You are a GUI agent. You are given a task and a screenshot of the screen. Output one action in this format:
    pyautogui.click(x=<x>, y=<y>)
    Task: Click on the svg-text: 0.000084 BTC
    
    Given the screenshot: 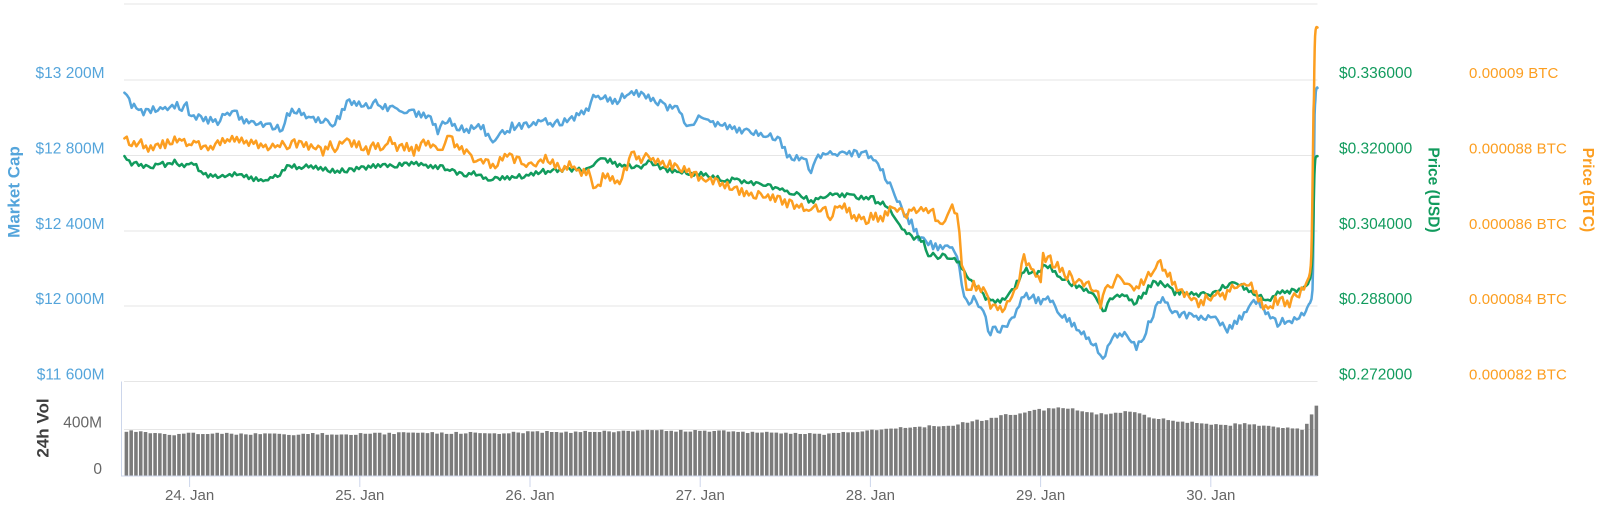 What is the action you would take?
    pyautogui.click(x=1518, y=299)
    